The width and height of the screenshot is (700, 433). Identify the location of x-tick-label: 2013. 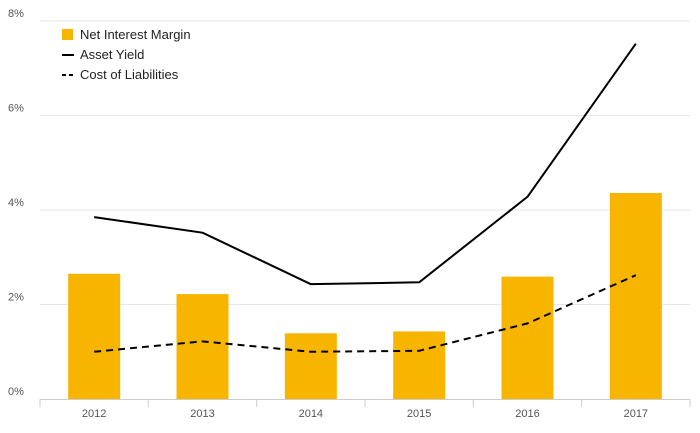
(202, 414).